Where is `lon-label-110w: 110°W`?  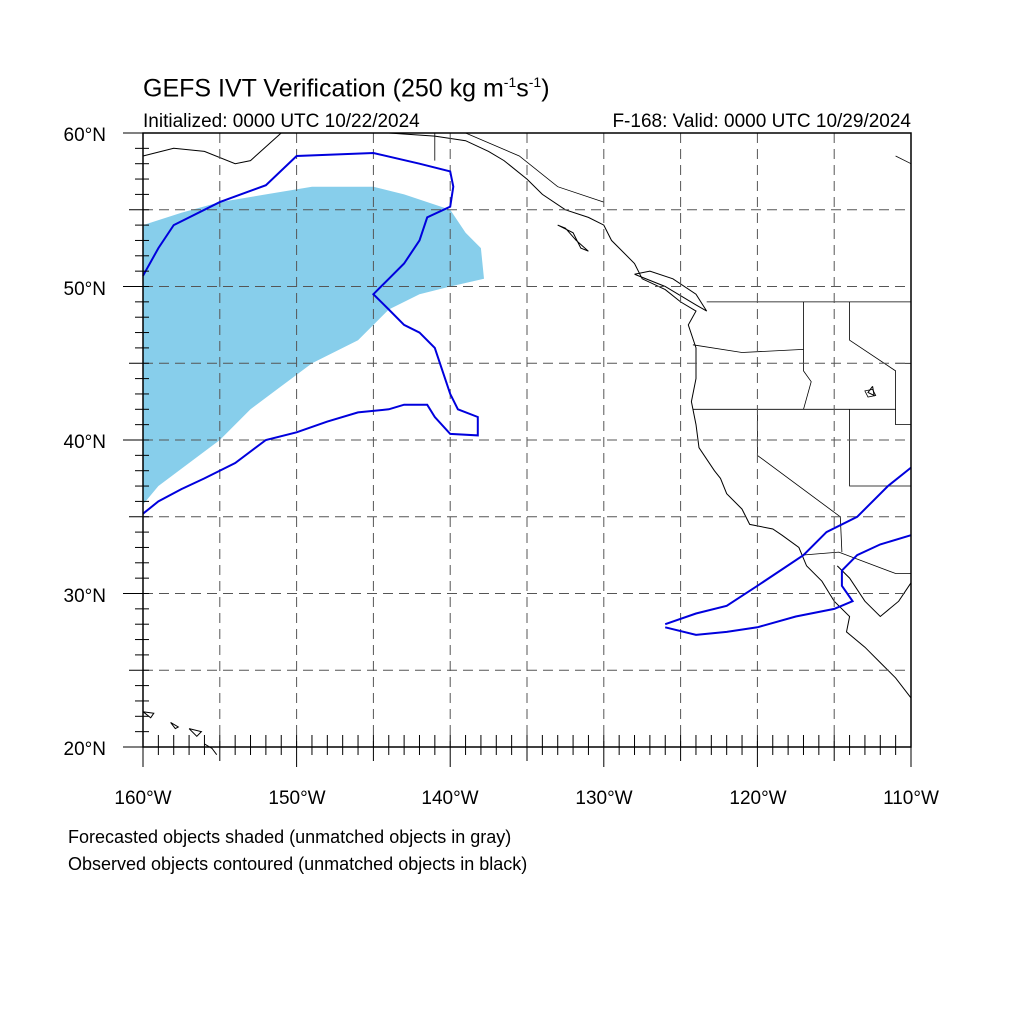
lon-label-110w: 110°W is located at coordinates (911, 798).